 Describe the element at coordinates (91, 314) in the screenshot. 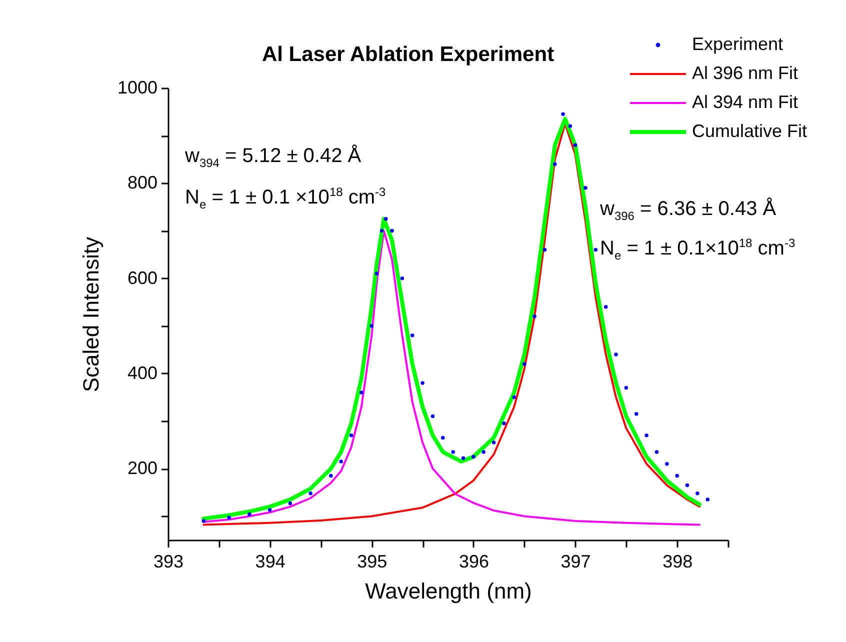

I see `y-axis-title: Scaled Intensity` at that location.